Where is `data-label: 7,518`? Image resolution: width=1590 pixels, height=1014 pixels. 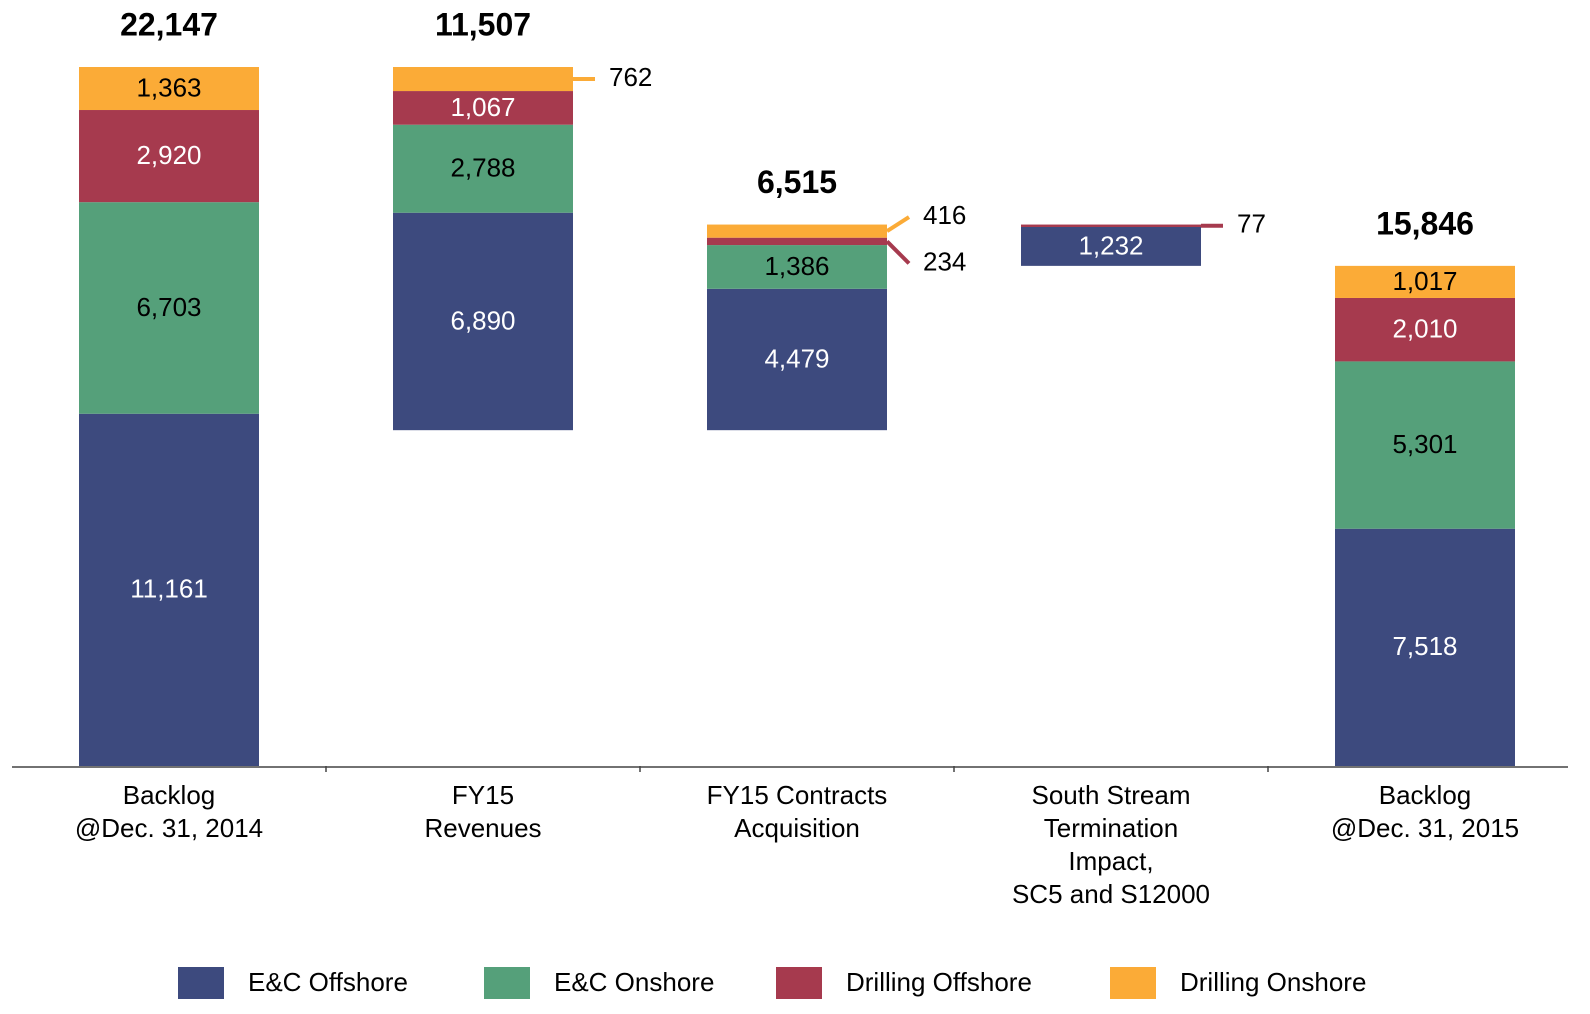
data-label: 7,518 is located at coordinates (1424, 646).